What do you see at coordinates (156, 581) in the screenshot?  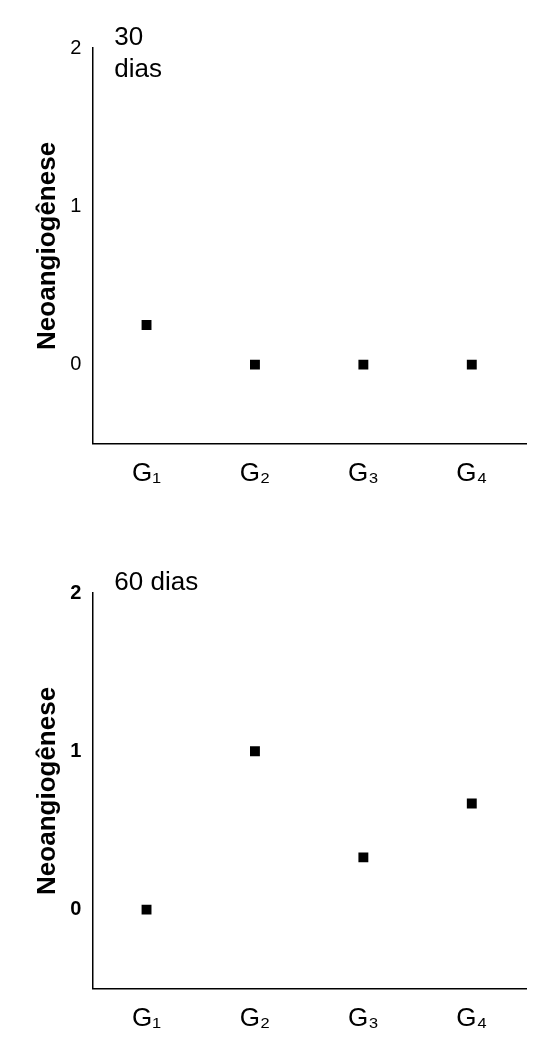 I see `chart-title: 60 dias` at bounding box center [156, 581].